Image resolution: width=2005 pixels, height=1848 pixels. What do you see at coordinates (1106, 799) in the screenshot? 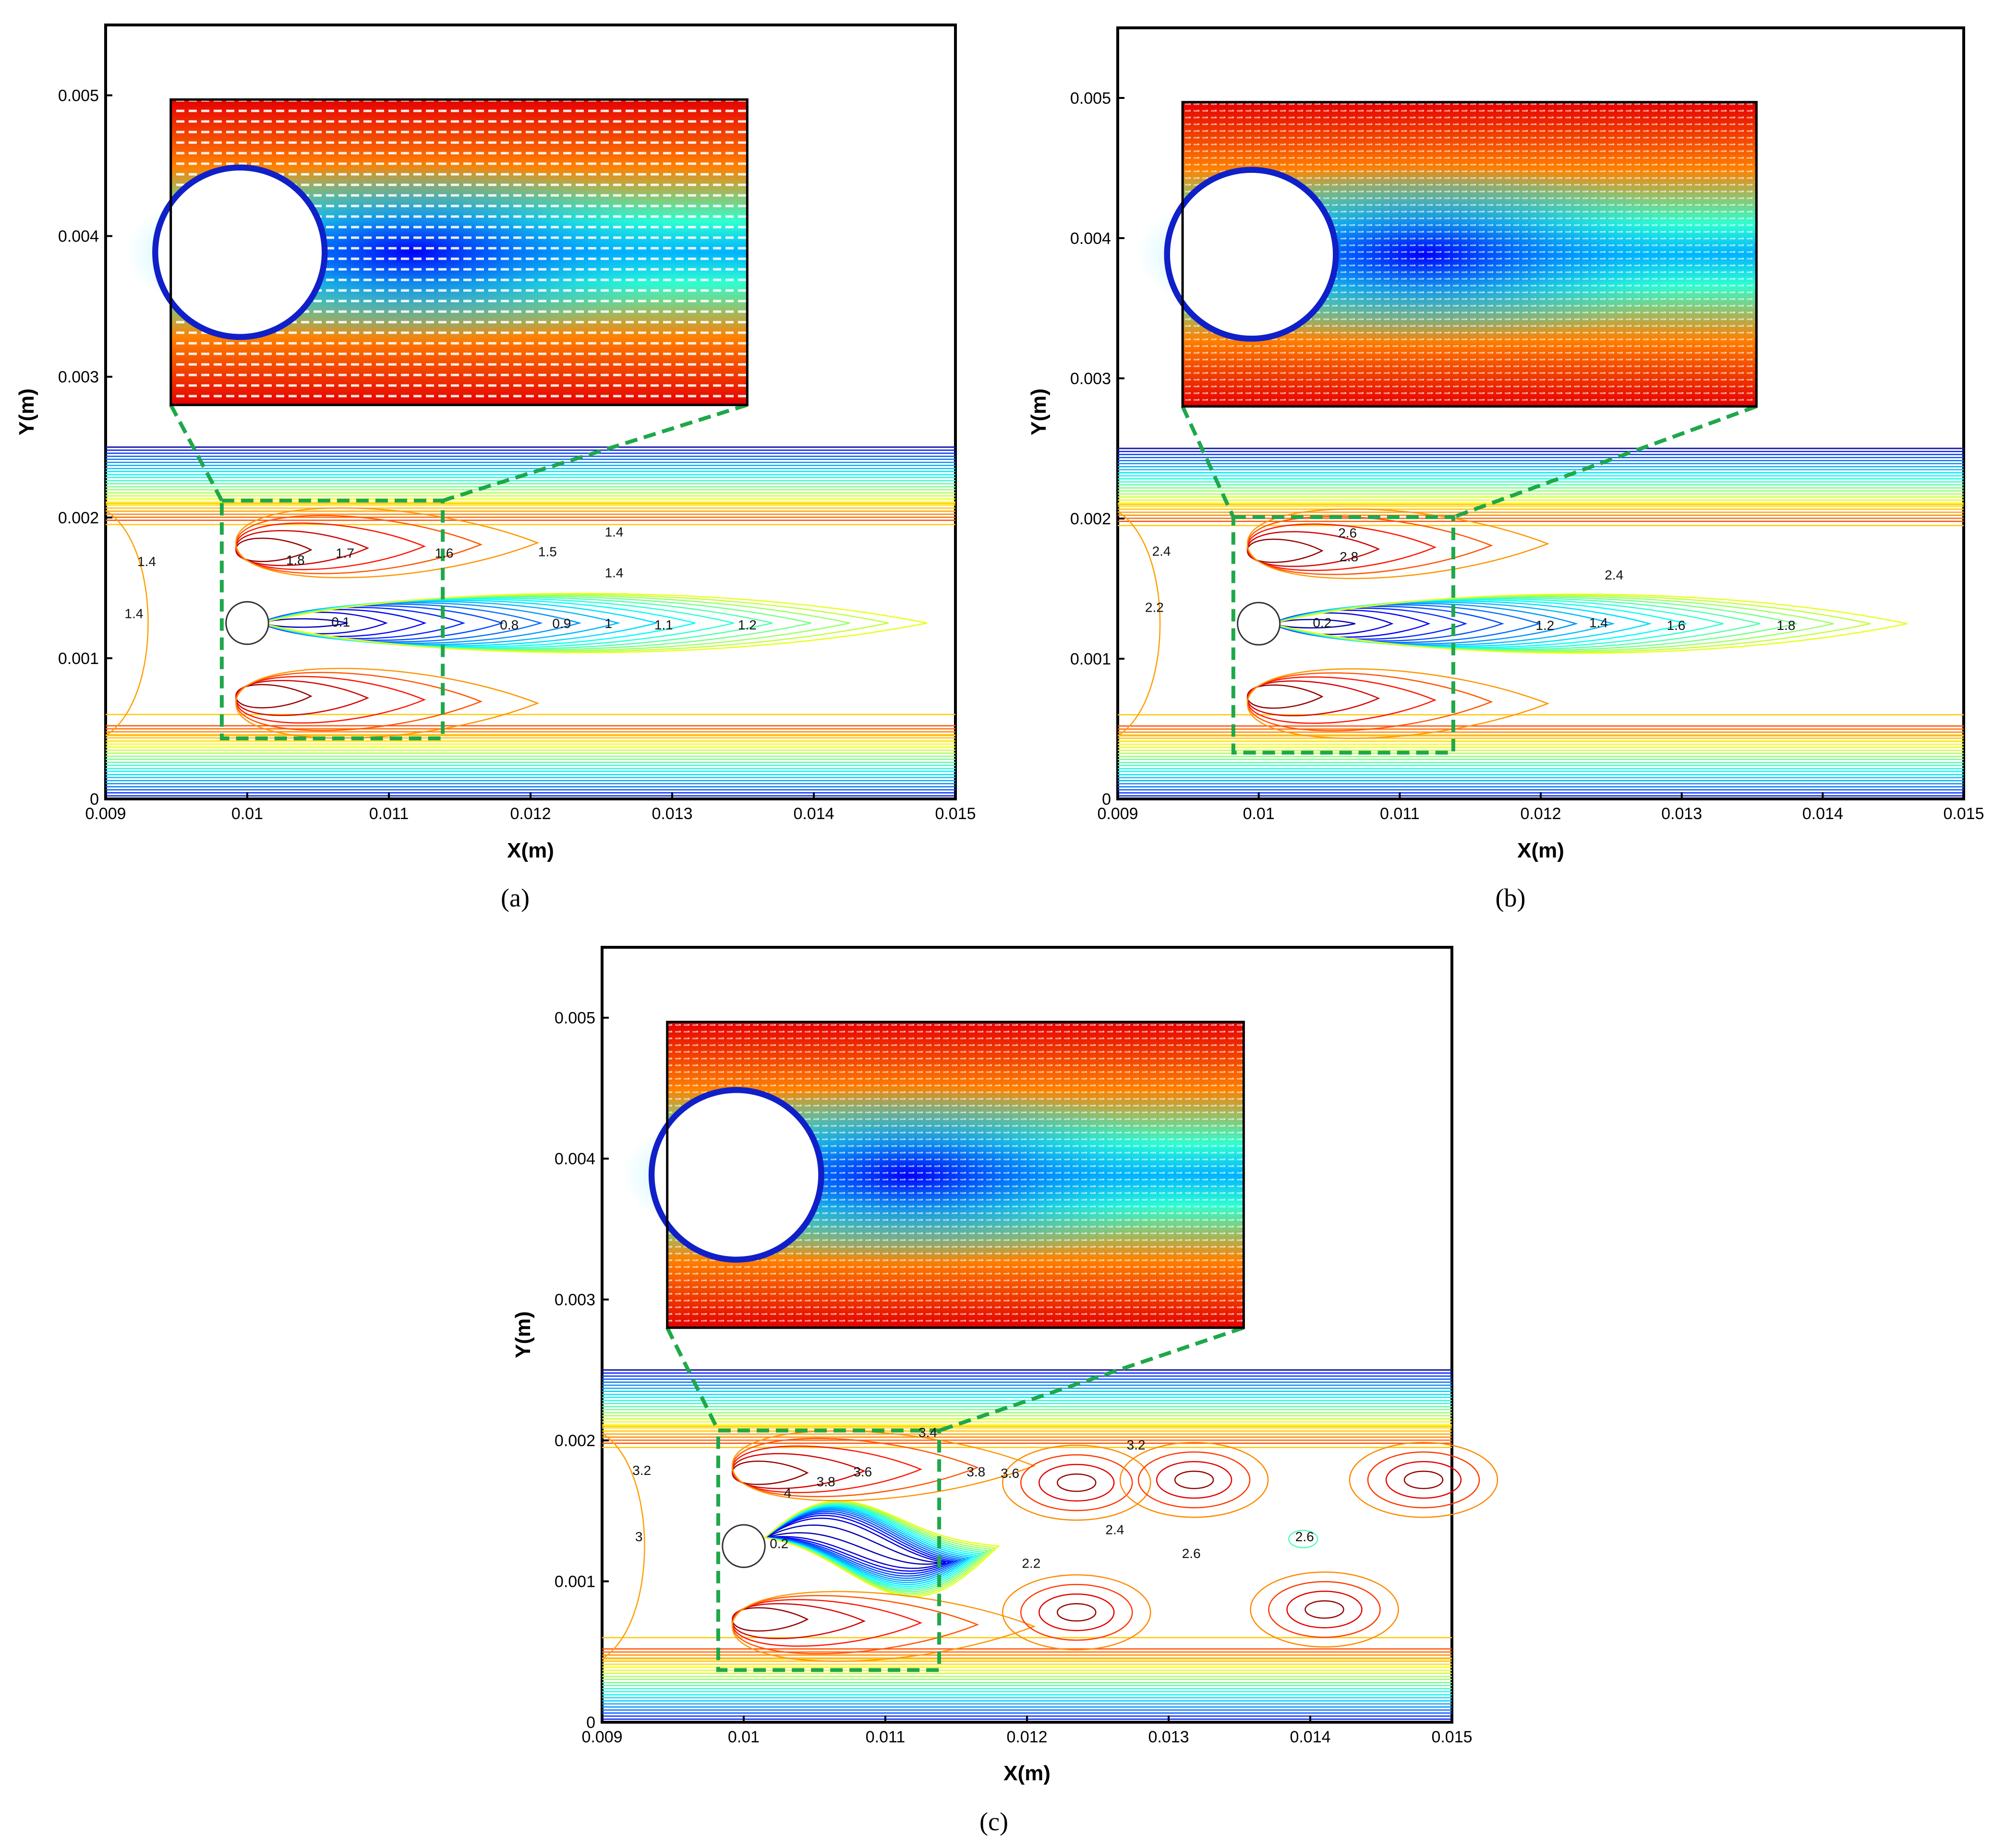
I see `y-tick-label: 0` at bounding box center [1106, 799].